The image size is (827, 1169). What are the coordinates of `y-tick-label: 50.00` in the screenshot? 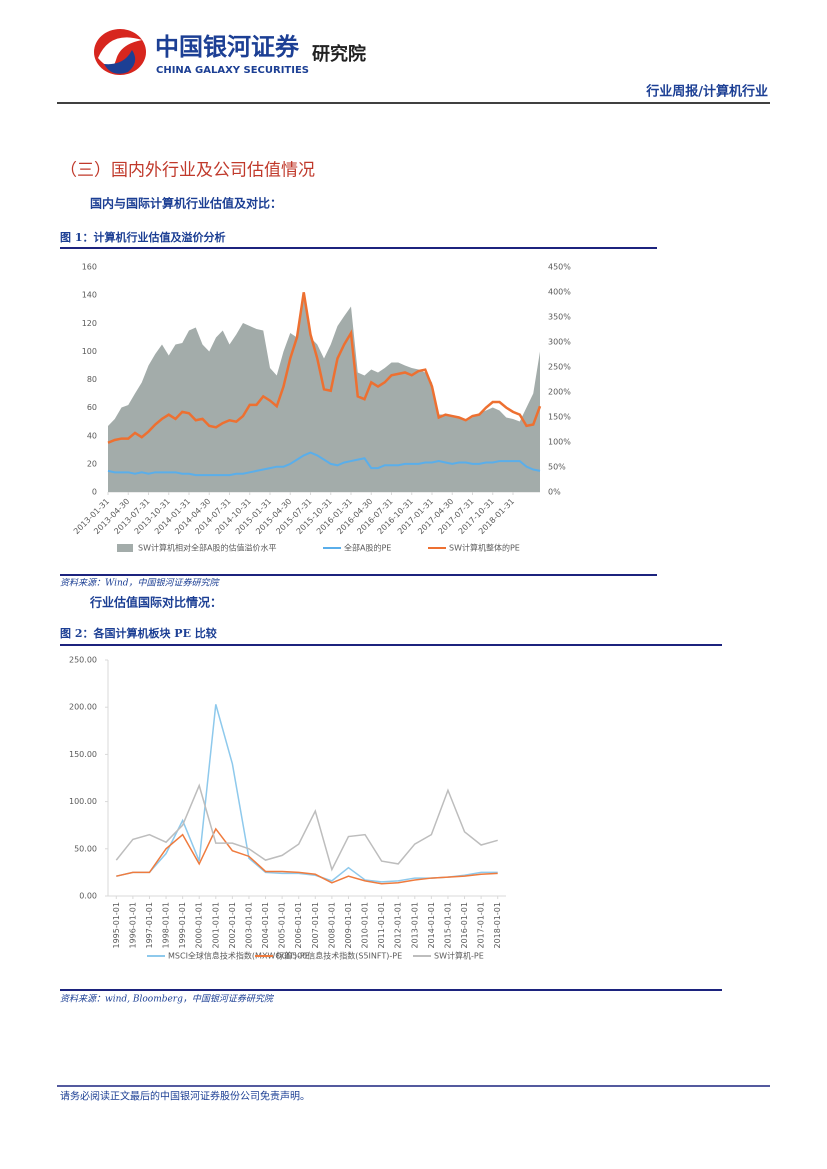 It's located at (85, 848).